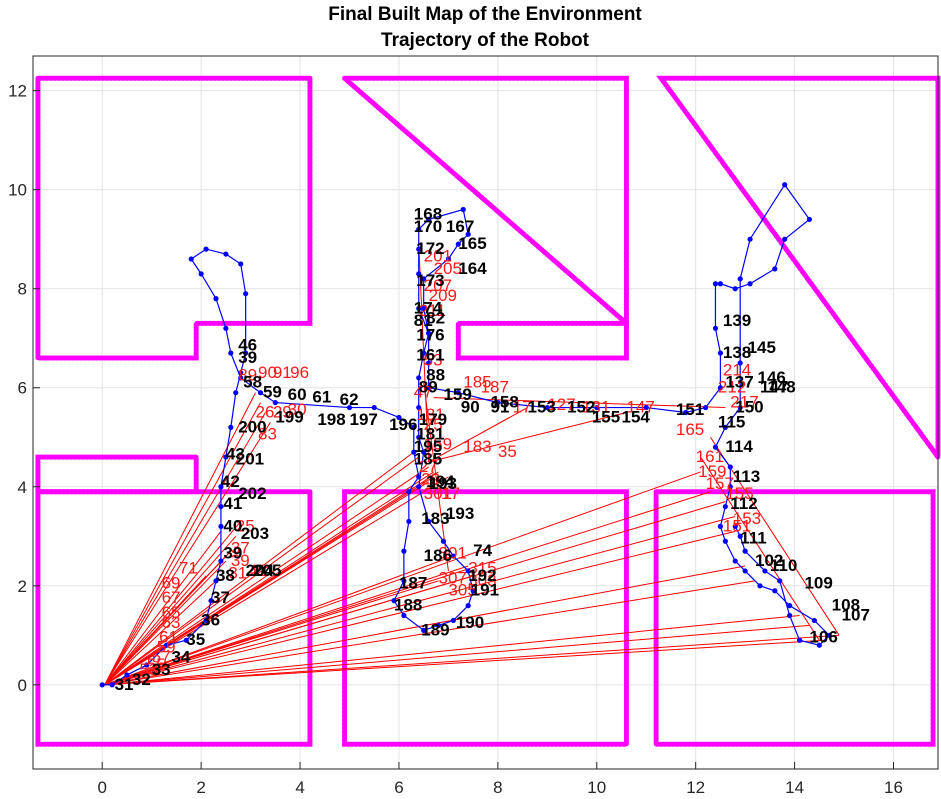 The height and width of the screenshot is (799, 941). Describe the element at coordinates (737, 525) in the screenshot. I see `landmark-label: 151` at that location.